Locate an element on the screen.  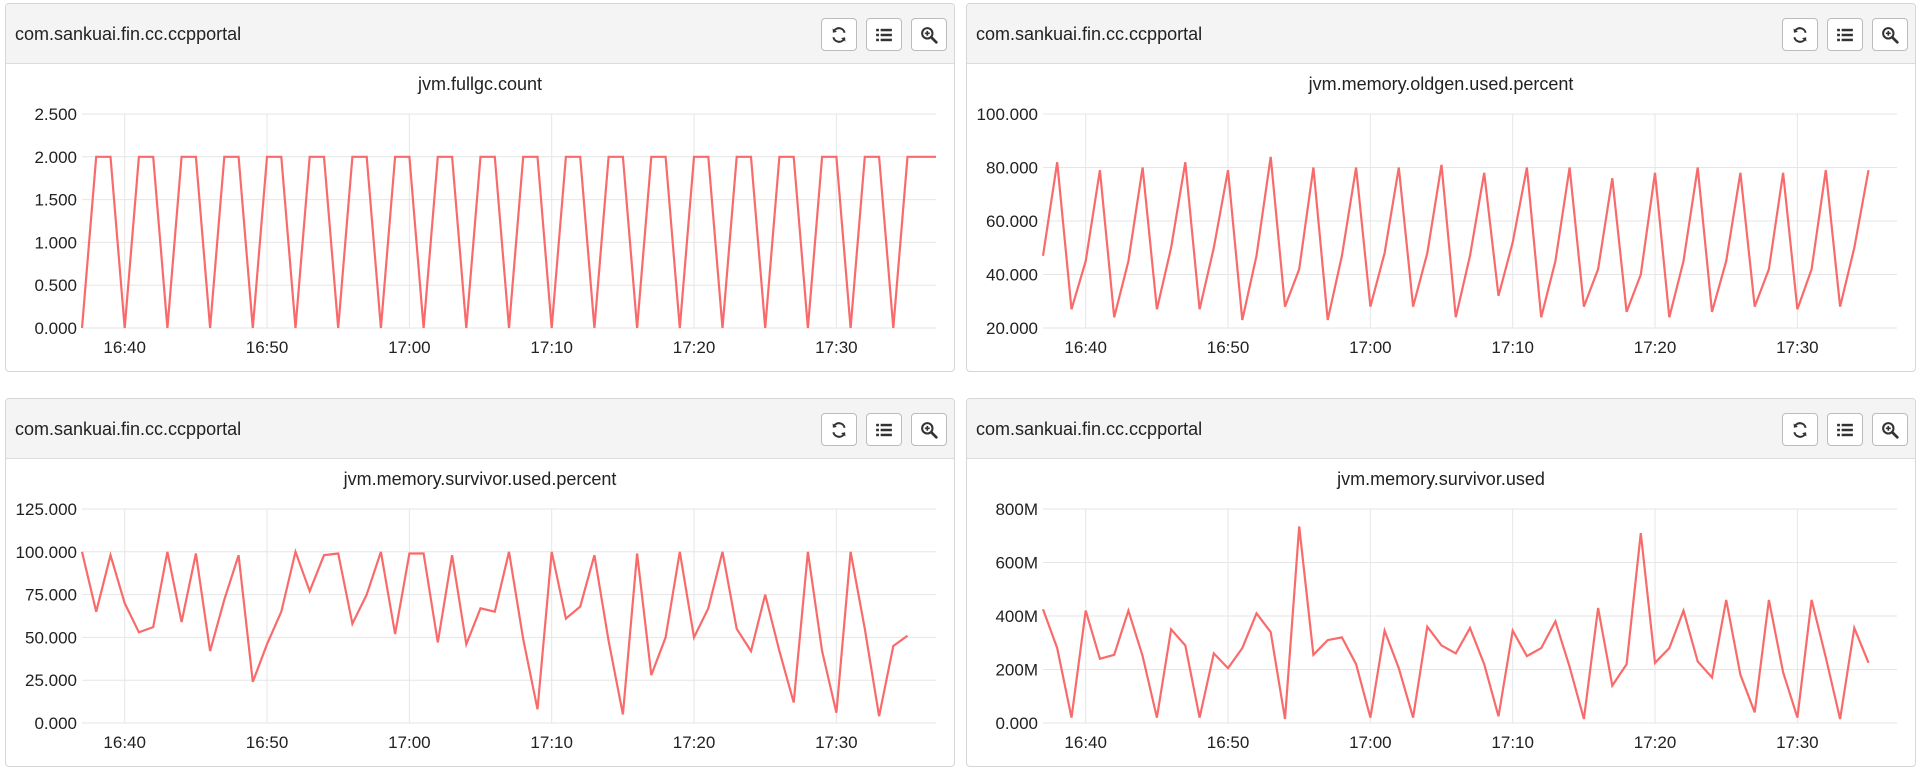
y-tick-label: 200M is located at coordinates (1016, 670).